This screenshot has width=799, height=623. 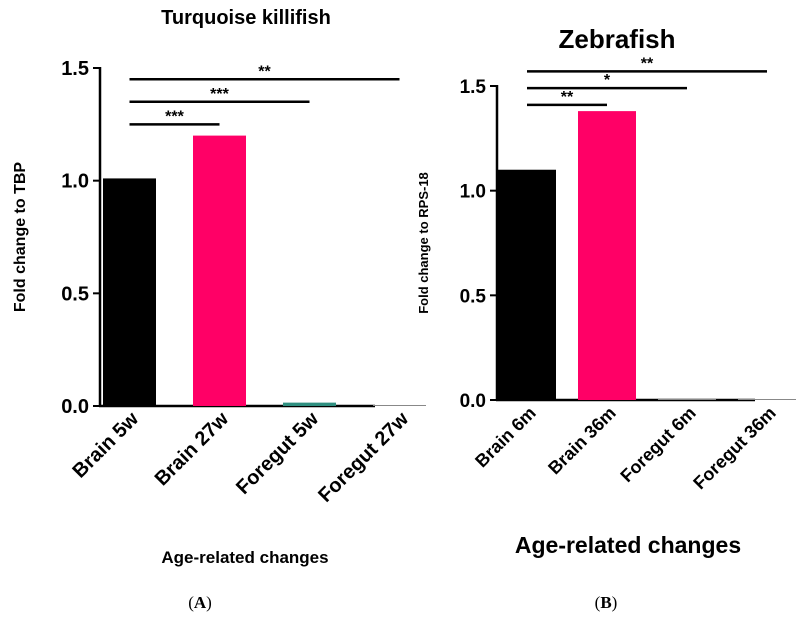 I want to click on panel-label: (A), so click(x=200, y=602).